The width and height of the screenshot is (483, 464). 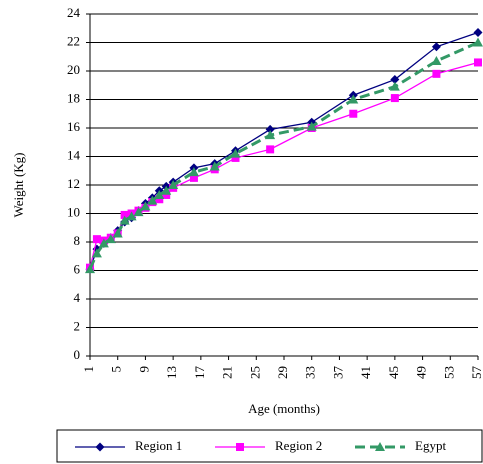 I want to click on y-tick-label: 2, so click(x=77, y=325).